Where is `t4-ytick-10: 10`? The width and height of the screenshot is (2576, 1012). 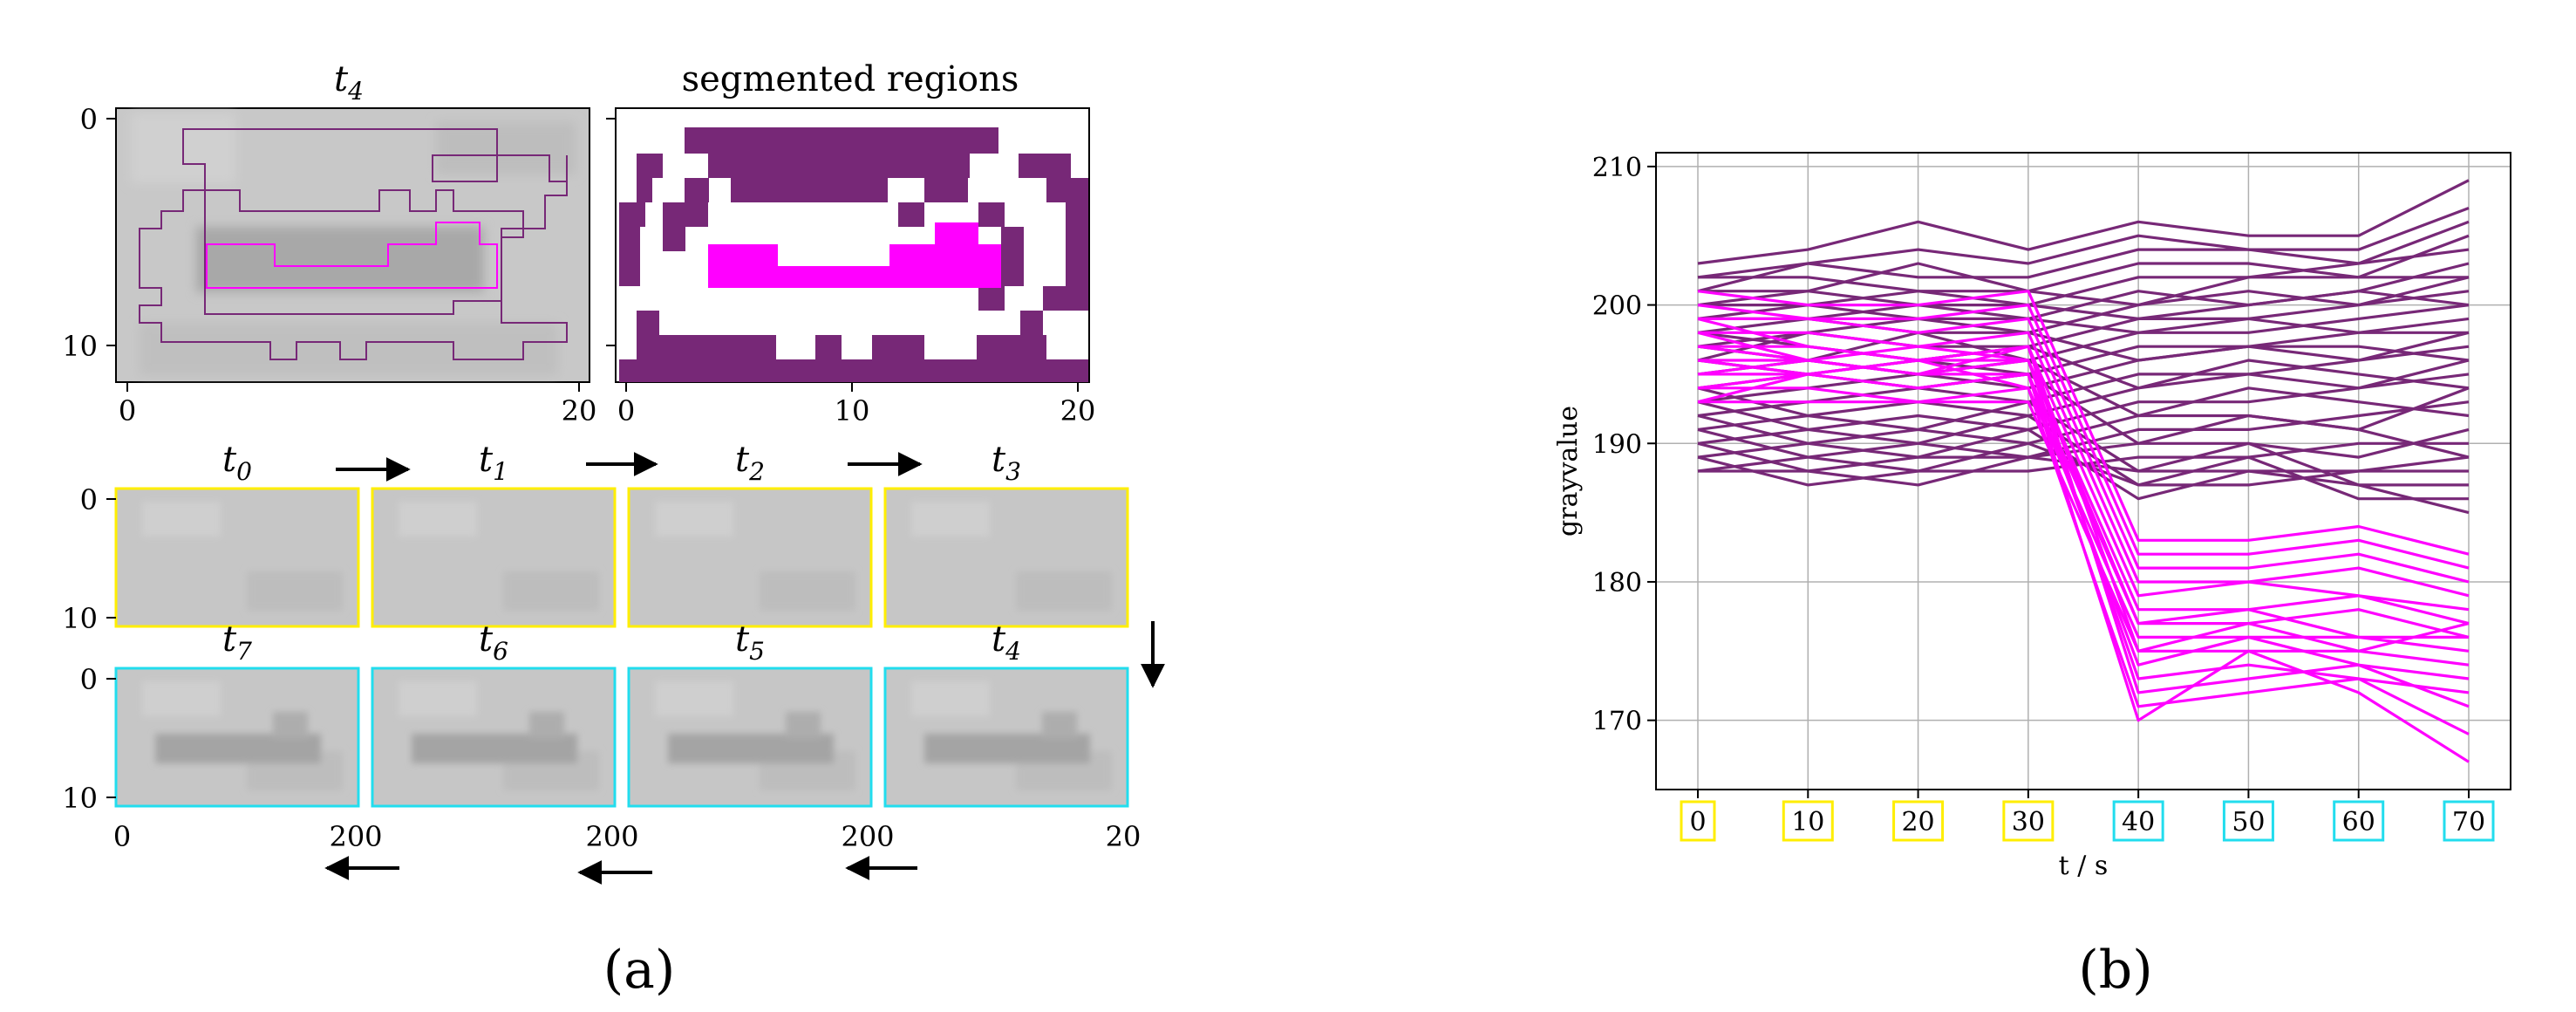 t4-ytick-10: 10 is located at coordinates (80, 346).